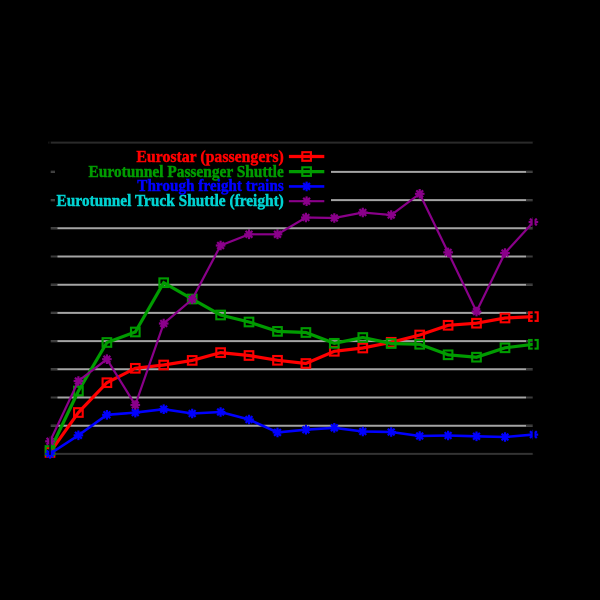  Describe the element at coordinates (209, 156) in the screenshot. I see `svg-text: Eurostar (passengers)` at that location.